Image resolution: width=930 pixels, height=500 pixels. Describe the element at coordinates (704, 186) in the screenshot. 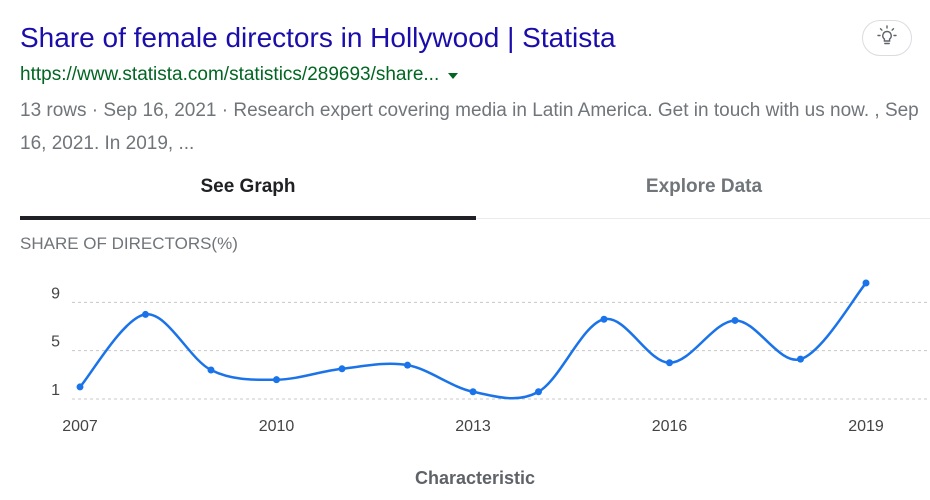

I see `tab-explore-data-label: Explore Data` at that location.